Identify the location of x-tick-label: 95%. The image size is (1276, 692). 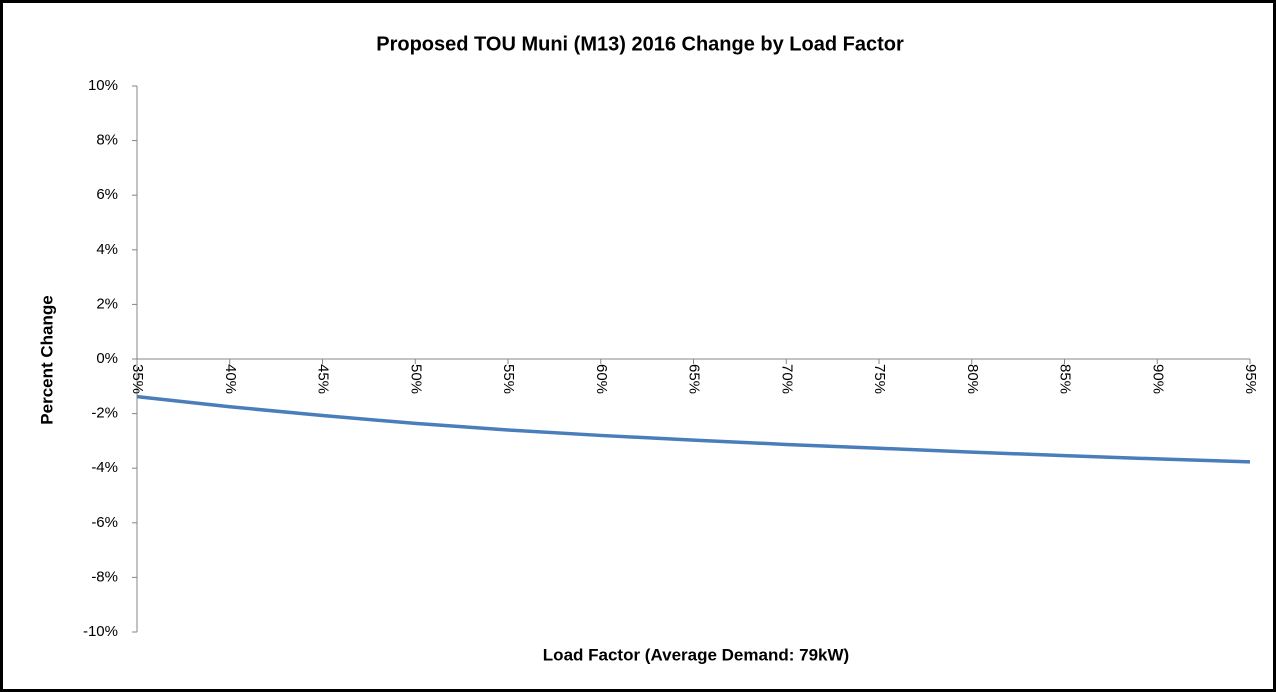
(1250, 379).